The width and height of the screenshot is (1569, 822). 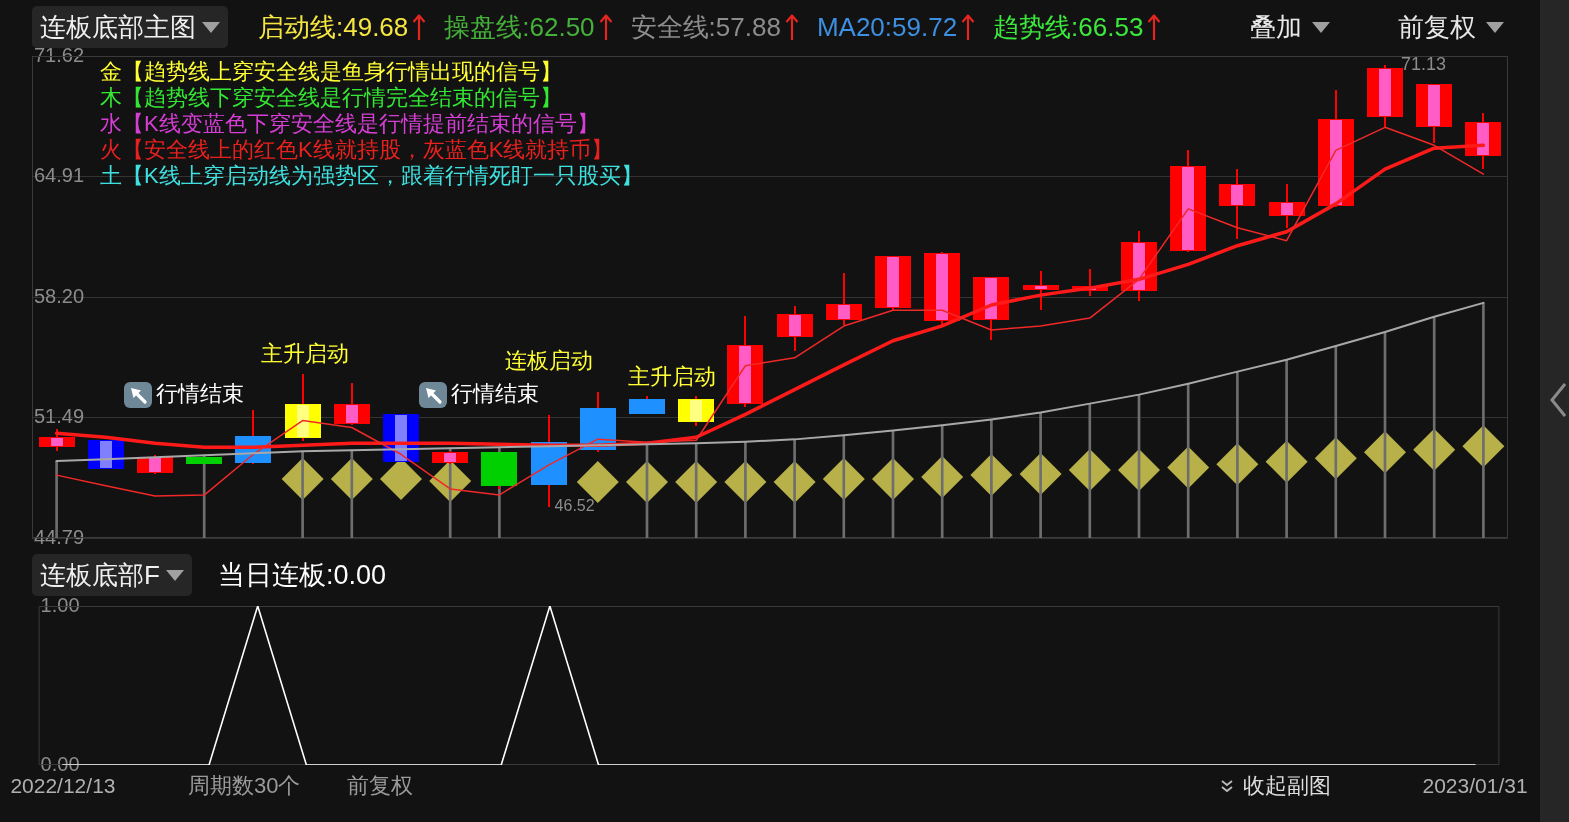 I want to click on text: 当日连板:0.00, so click(x=302, y=575).